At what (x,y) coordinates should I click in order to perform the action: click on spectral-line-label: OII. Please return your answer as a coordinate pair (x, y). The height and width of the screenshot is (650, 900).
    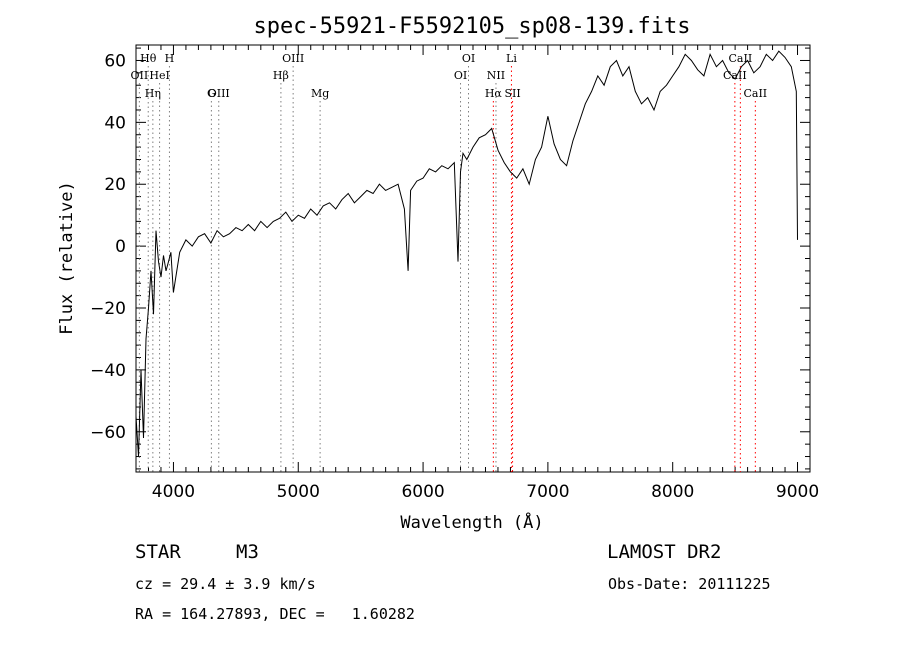
    Looking at the image, I should click on (140, 75).